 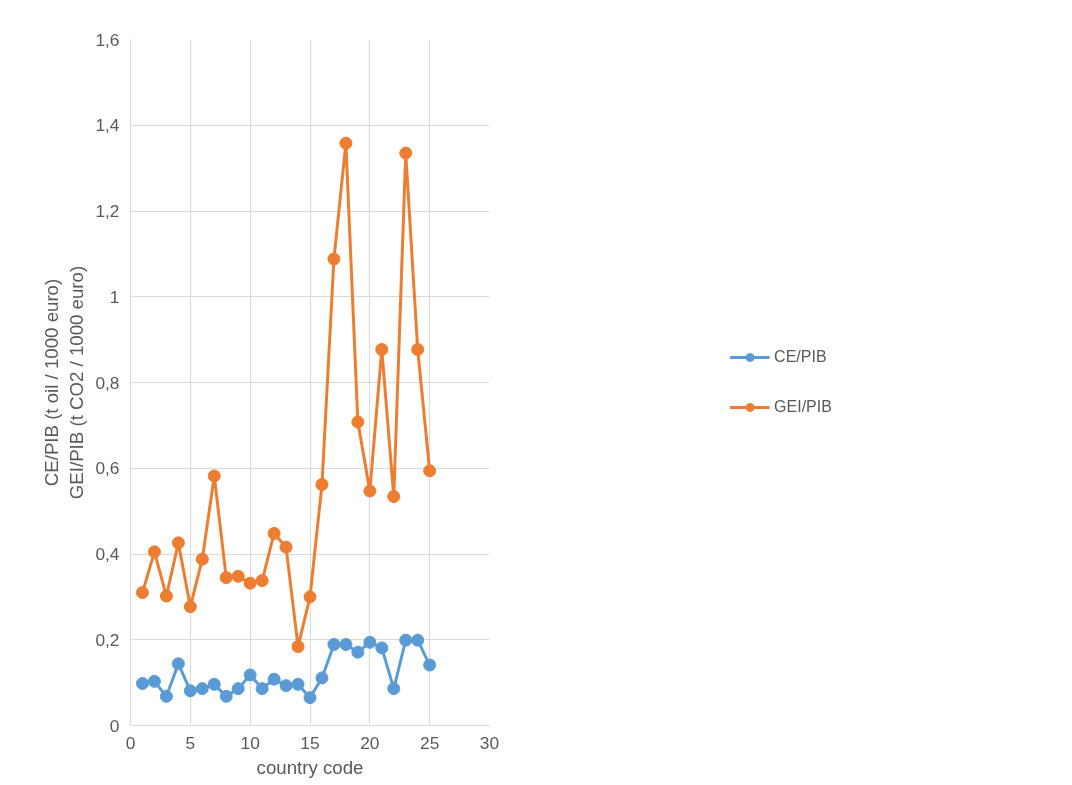 What do you see at coordinates (310, 742) in the screenshot?
I see `x-tick-label: 15` at bounding box center [310, 742].